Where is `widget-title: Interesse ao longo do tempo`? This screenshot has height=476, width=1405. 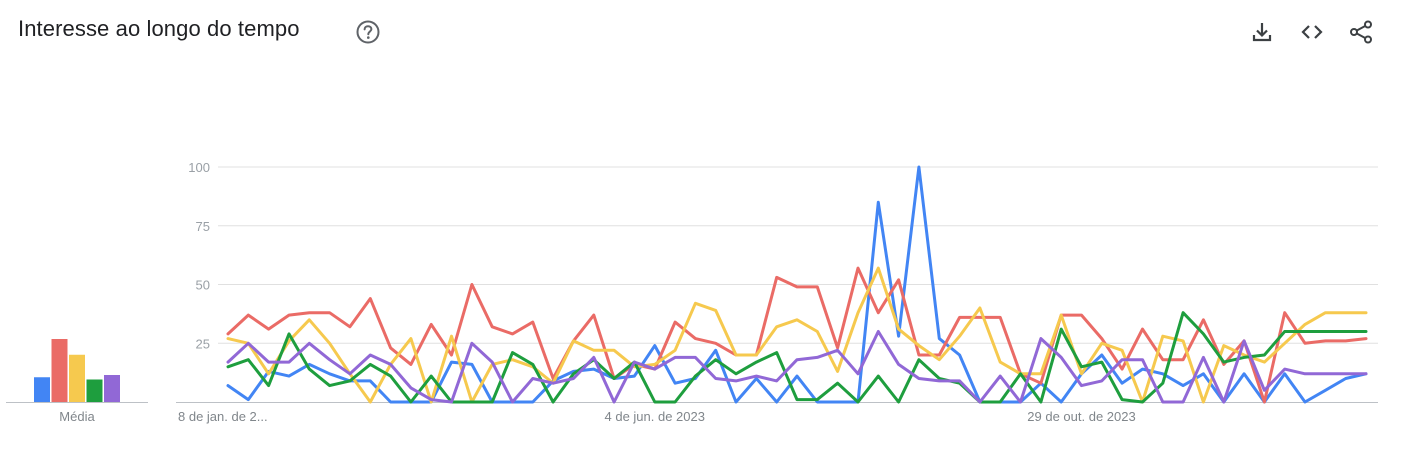
widget-title: Interesse ao longo do tempo is located at coordinates (159, 28).